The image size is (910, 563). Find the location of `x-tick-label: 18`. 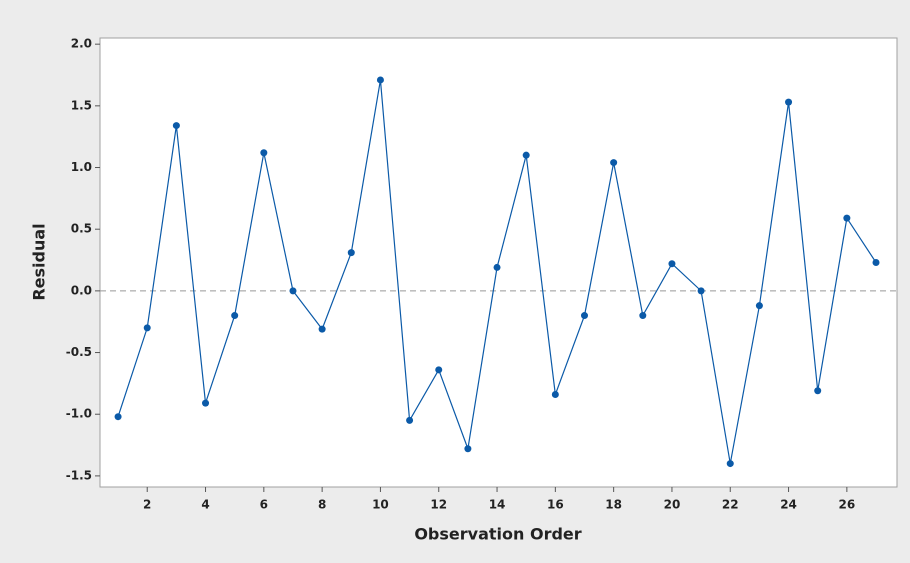

x-tick-label: 18 is located at coordinates (613, 505).